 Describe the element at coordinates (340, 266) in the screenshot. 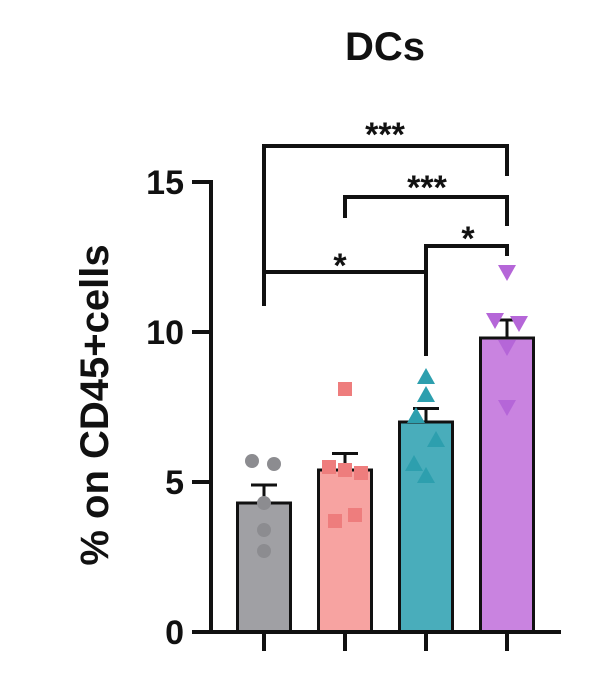

I see `significance-label-4: *` at that location.